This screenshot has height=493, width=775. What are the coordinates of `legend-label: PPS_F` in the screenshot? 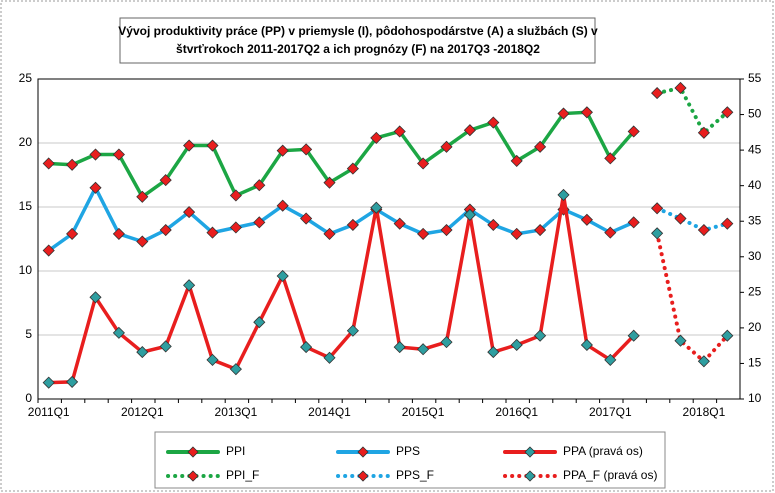 It's located at (415, 475).